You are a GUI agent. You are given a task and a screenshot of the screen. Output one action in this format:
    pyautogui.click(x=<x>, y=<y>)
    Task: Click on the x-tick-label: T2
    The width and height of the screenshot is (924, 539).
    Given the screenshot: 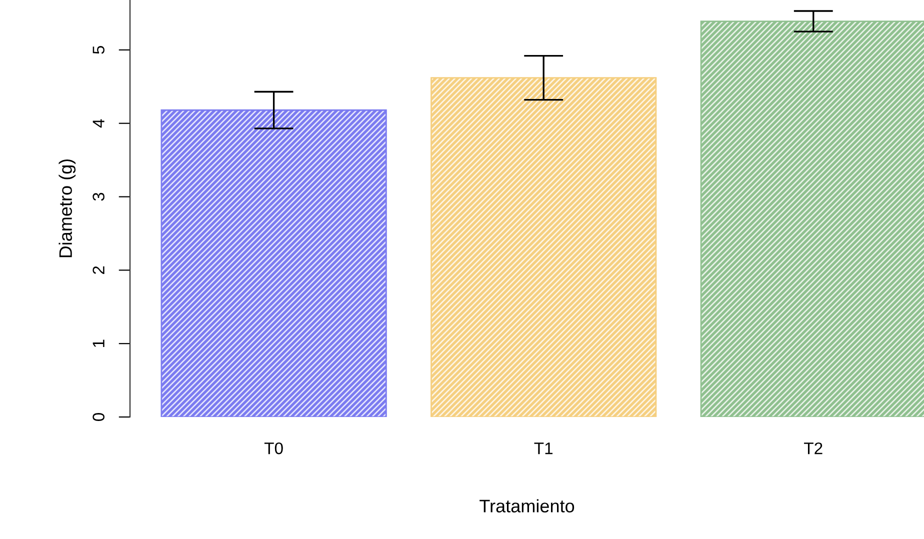 What is the action you would take?
    pyautogui.click(x=813, y=448)
    